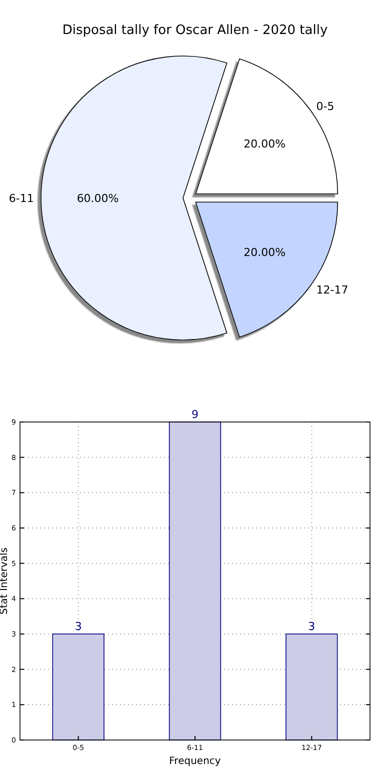 The image size is (390, 780). I want to click on data-label: 9, so click(195, 414).